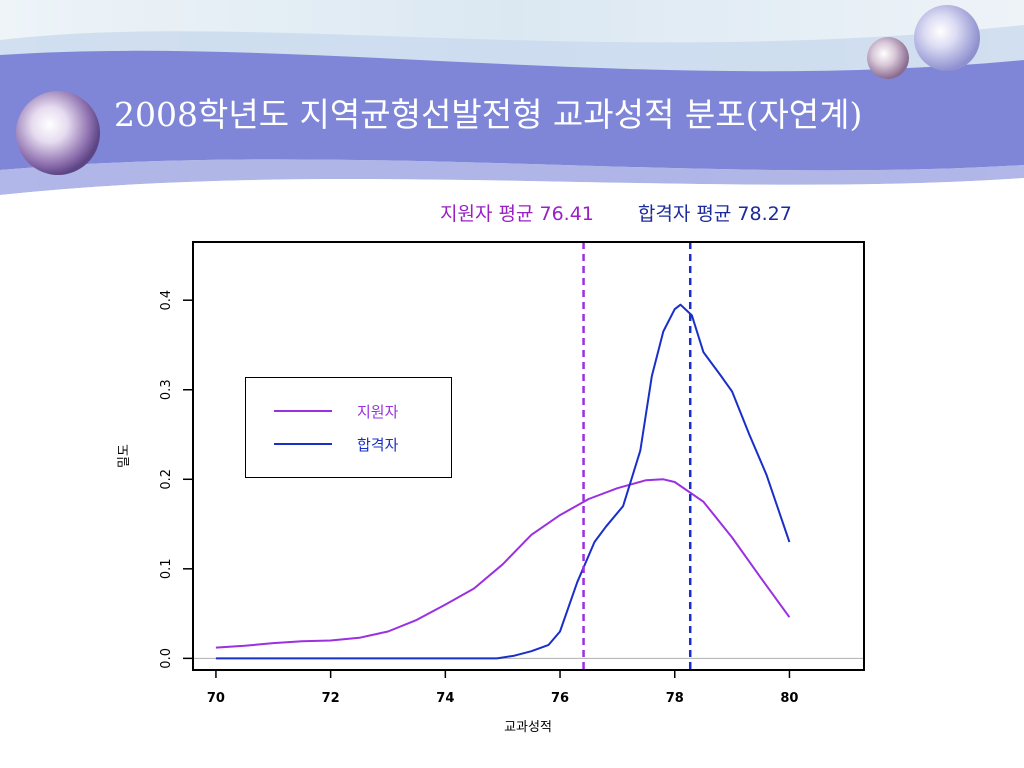 The image size is (1024, 768). Describe the element at coordinates (216, 698) in the screenshot. I see `x-tick-label: 70` at that location.